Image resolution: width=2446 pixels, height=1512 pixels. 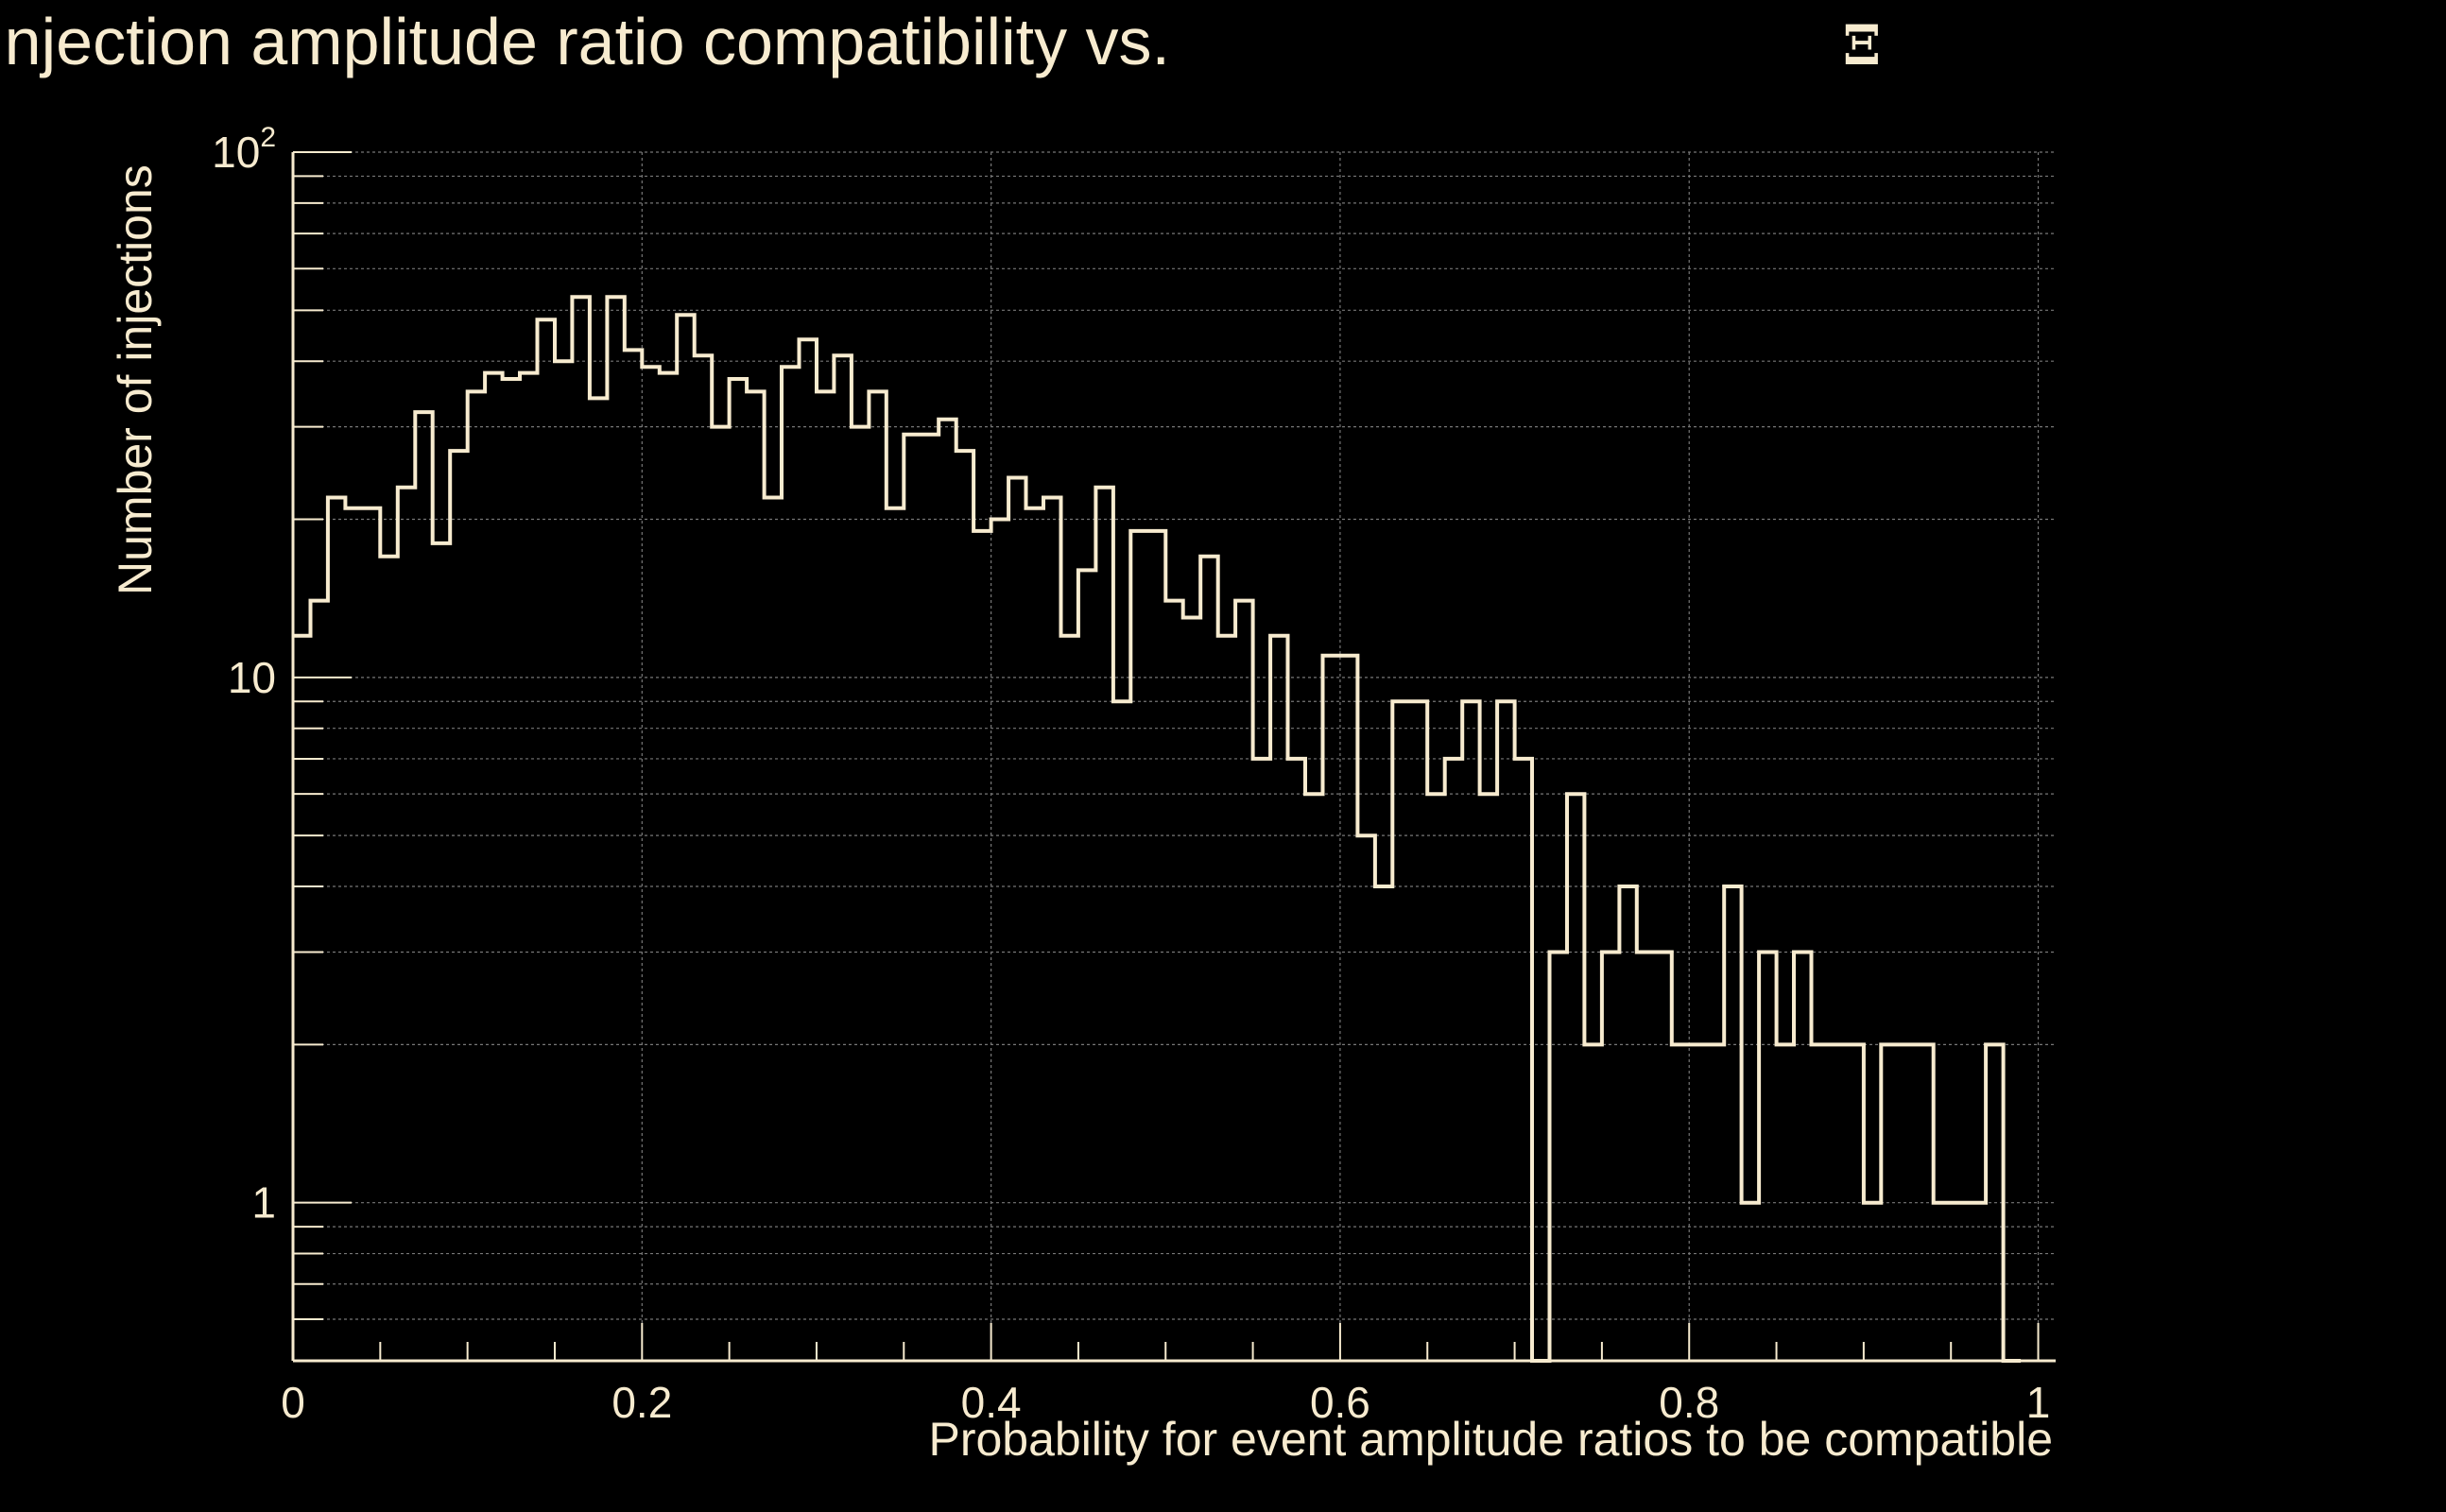 What do you see at coordinates (263, 1203) in the screenshot?
I see `y-tick-label: 1` at bounding box center [263, 1203].